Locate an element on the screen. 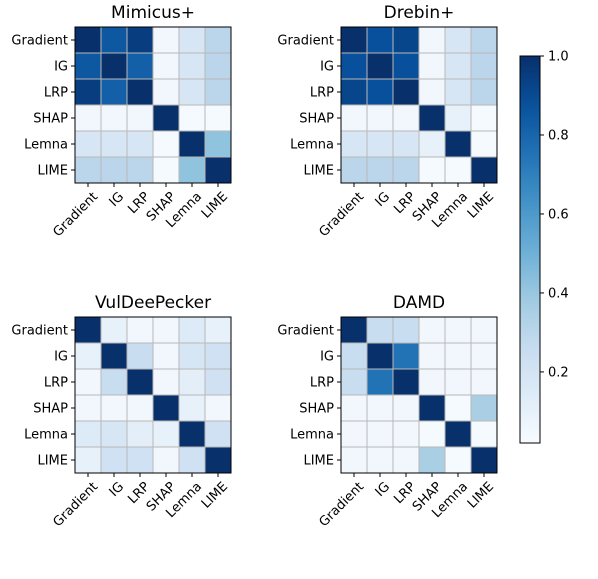 The width and height of the screenshot is (598, 579). axes-frame is located at coordinates (153, 395).